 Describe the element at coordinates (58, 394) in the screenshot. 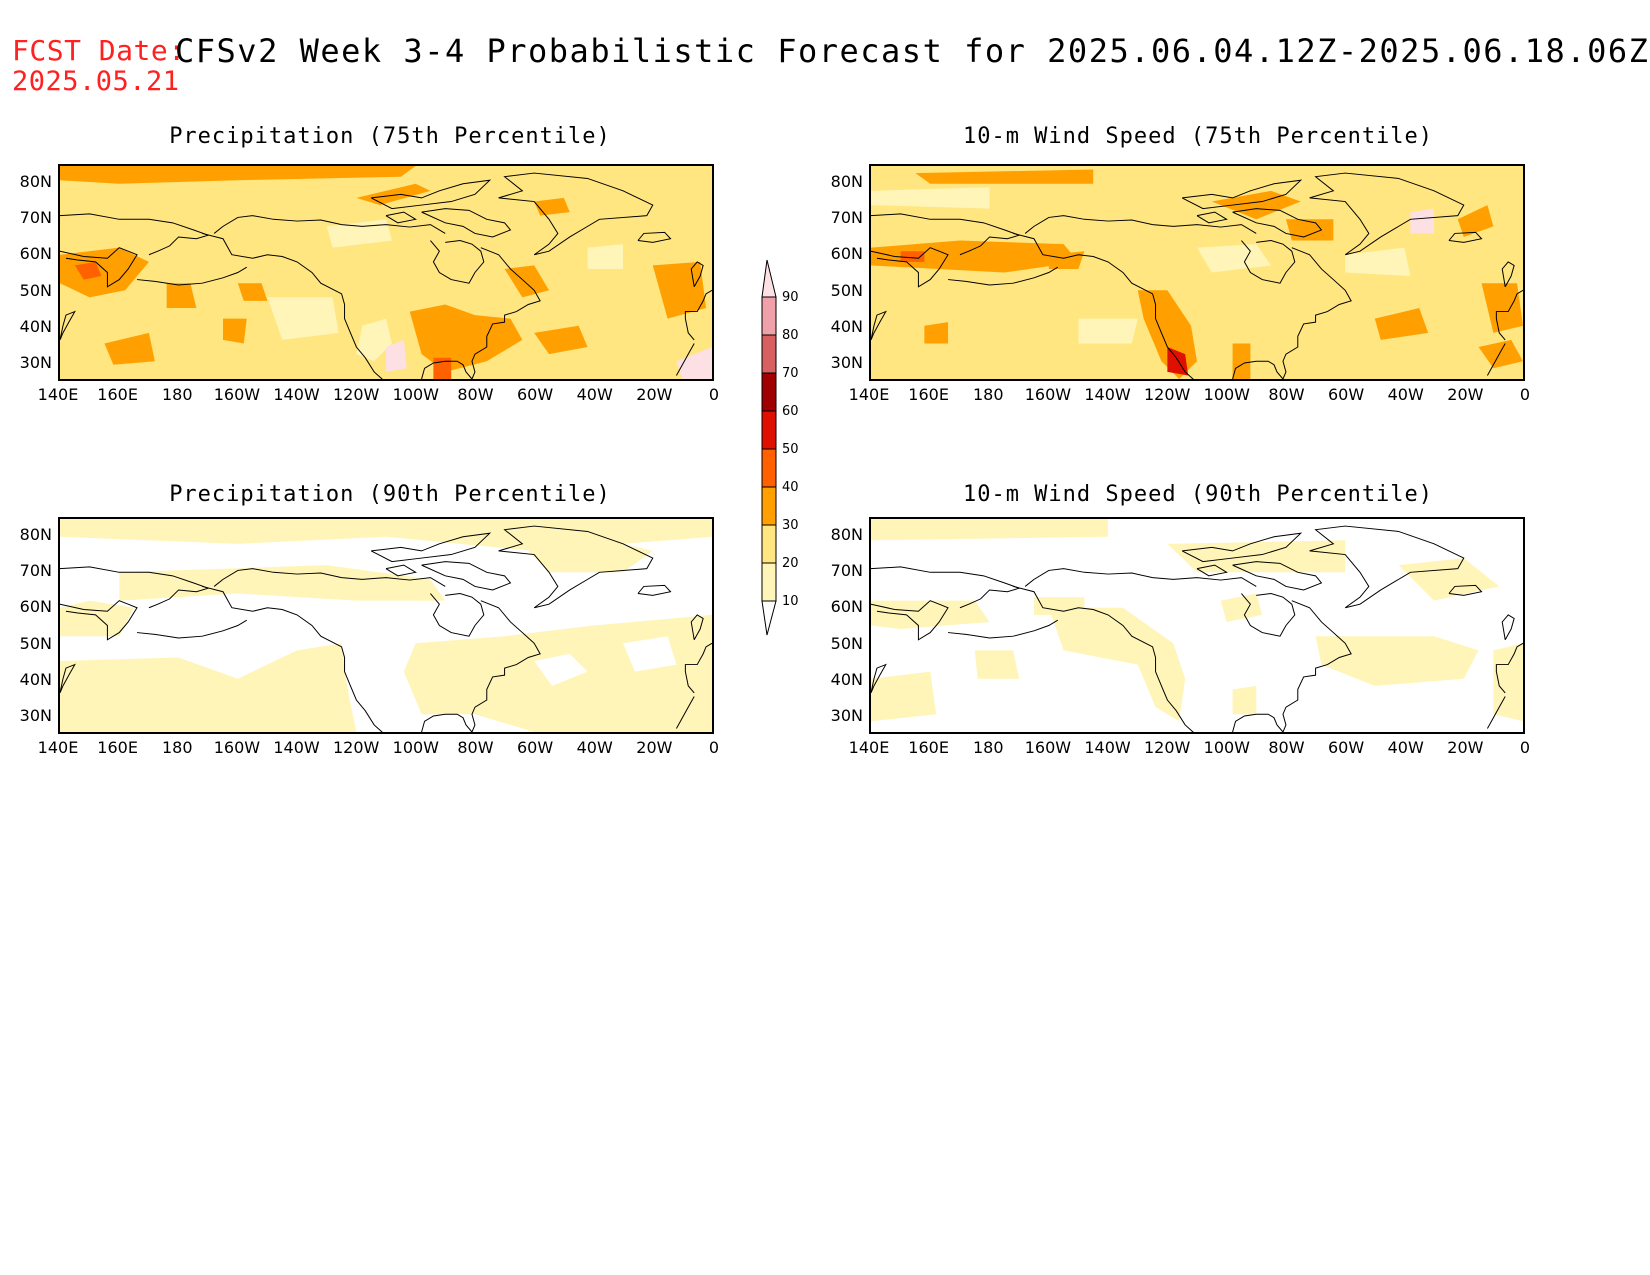

I see `lon-tick-label: 140E` at that location.